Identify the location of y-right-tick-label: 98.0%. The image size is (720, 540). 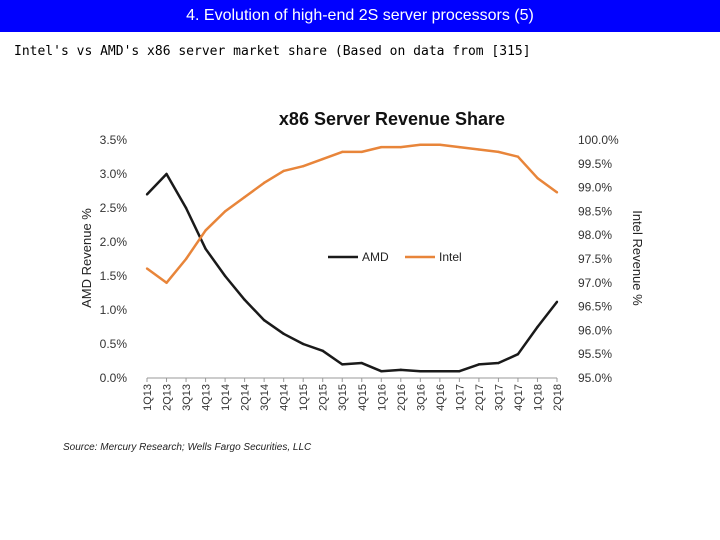
(595, 235).